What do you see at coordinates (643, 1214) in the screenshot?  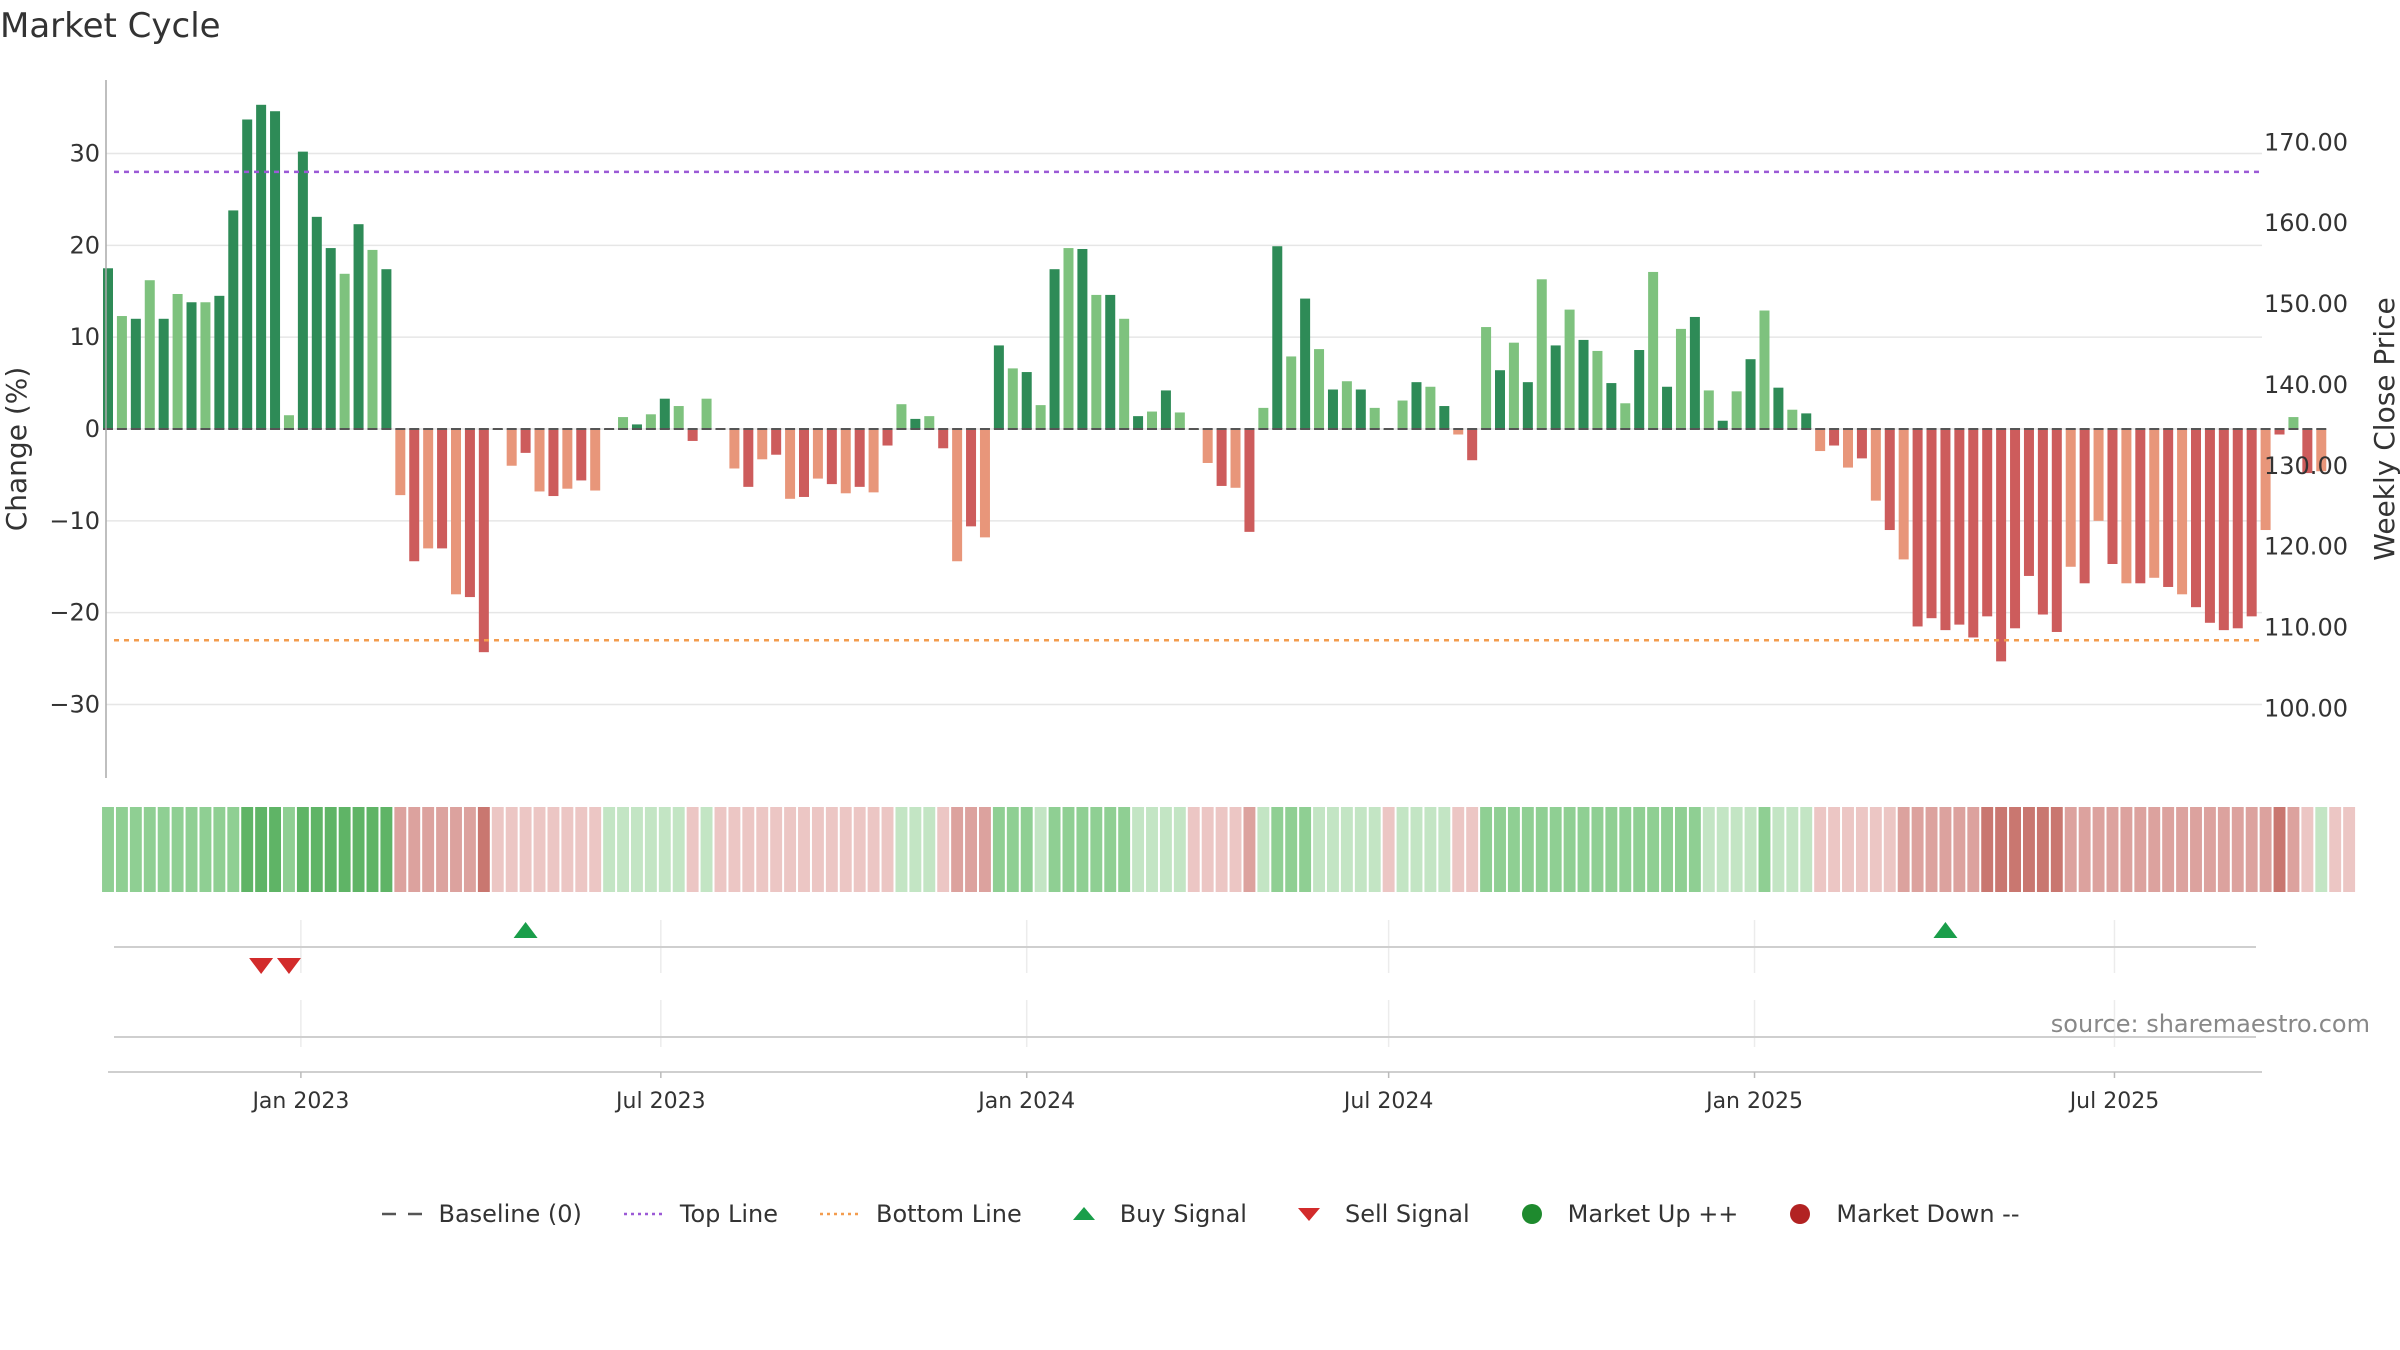 I see `line-icon` at bounding box center [643, 1214].